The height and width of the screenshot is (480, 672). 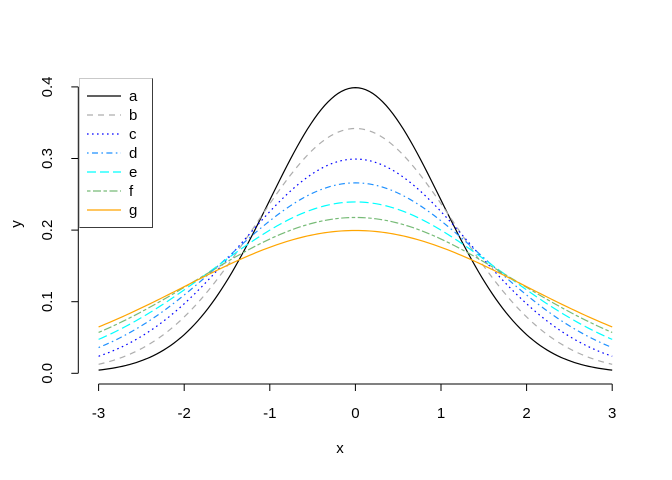 What do you see at coordinates (104, 134) in the screenshot?
I see `legend-swatch-c` at bounding box center [104, 134].